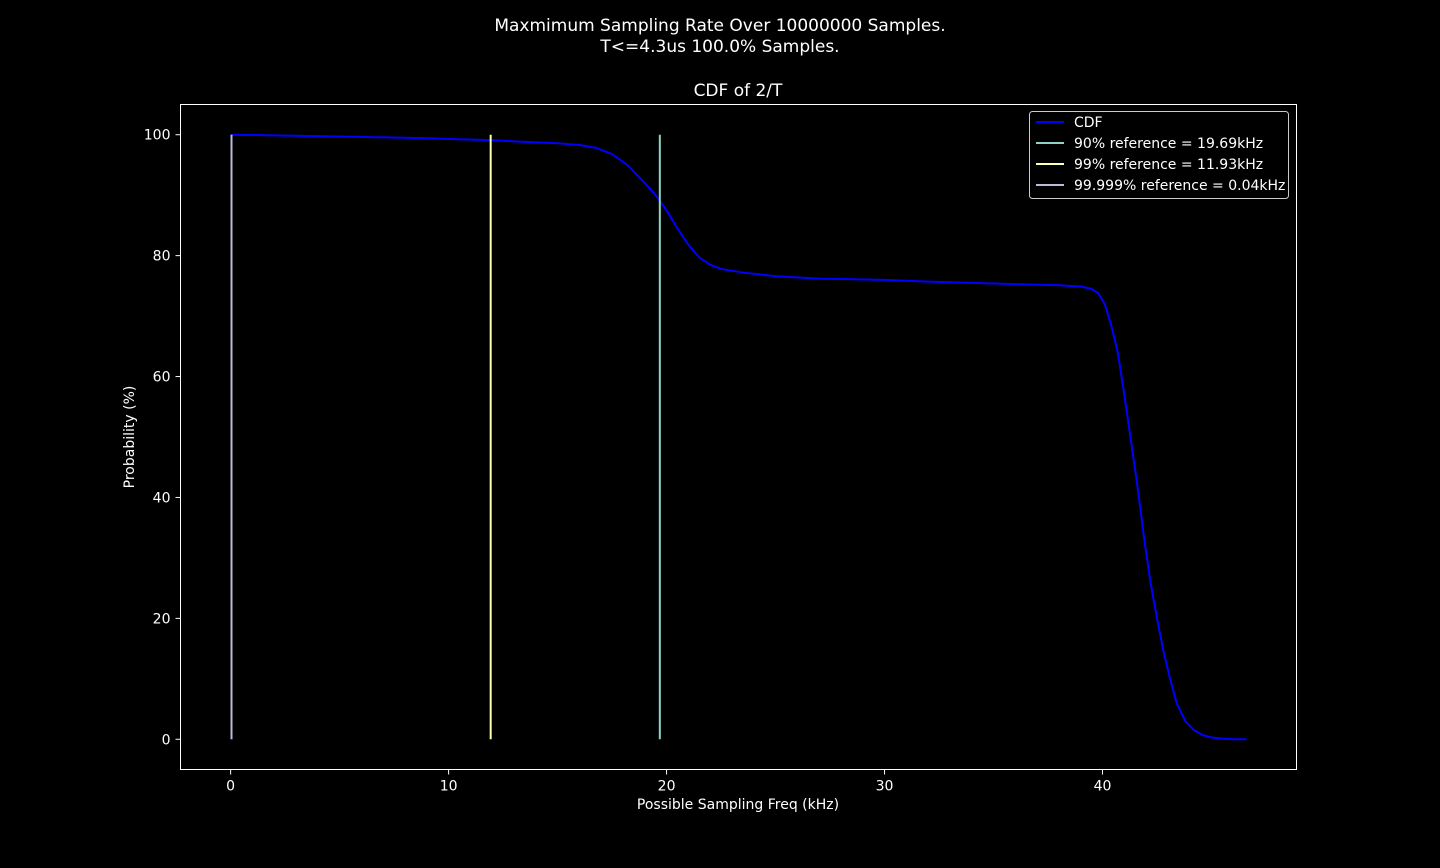 Image resolution: width=1440 pixels, height=868 pixels. Describe the element at coordinates (130, 437) in the screenshot. I see `y-axis-label: Probability (%)` at that location.